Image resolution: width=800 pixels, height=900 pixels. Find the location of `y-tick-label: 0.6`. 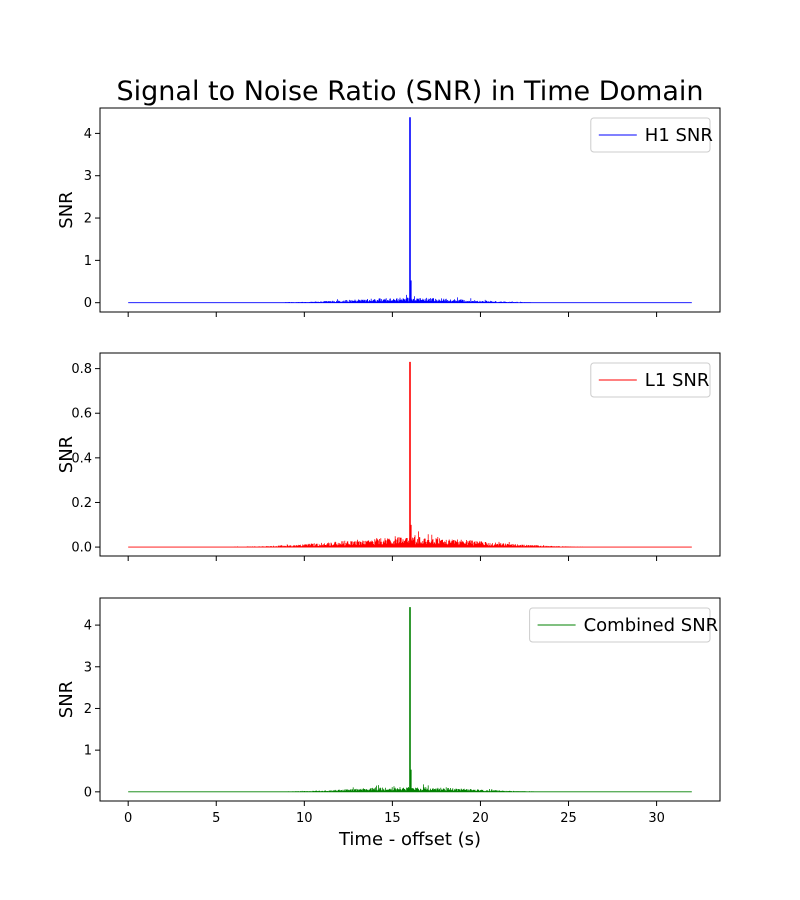

y-tick-label: 0.6 is located at coordinates (81, 414).